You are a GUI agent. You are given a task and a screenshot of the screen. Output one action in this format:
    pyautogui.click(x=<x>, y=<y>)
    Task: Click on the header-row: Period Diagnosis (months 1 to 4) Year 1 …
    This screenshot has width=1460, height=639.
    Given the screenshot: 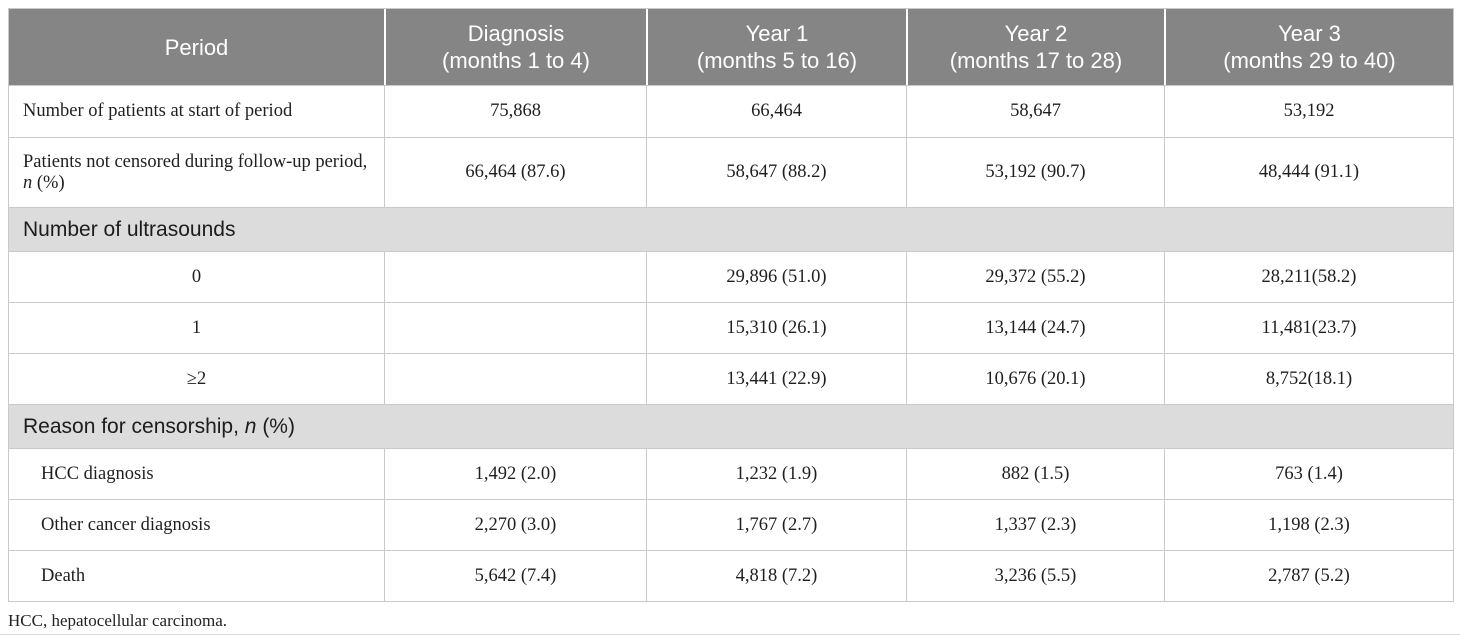 What is the action you would take?
    pyautogui.click(x=731, y=47)
    